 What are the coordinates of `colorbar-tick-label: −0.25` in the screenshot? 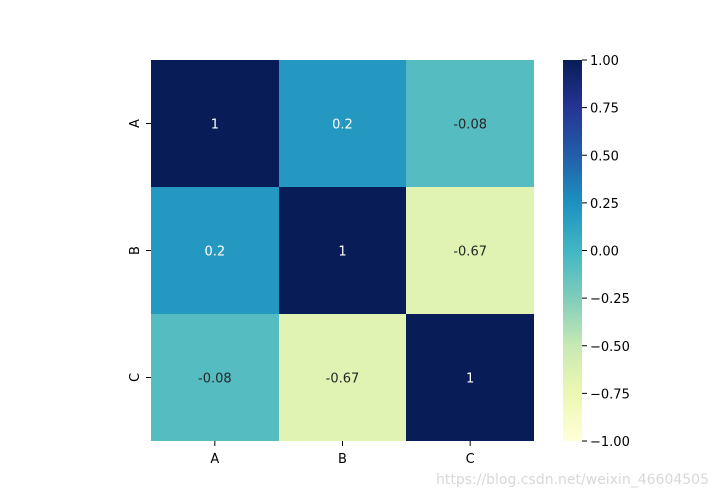 It's located at (610, 299).